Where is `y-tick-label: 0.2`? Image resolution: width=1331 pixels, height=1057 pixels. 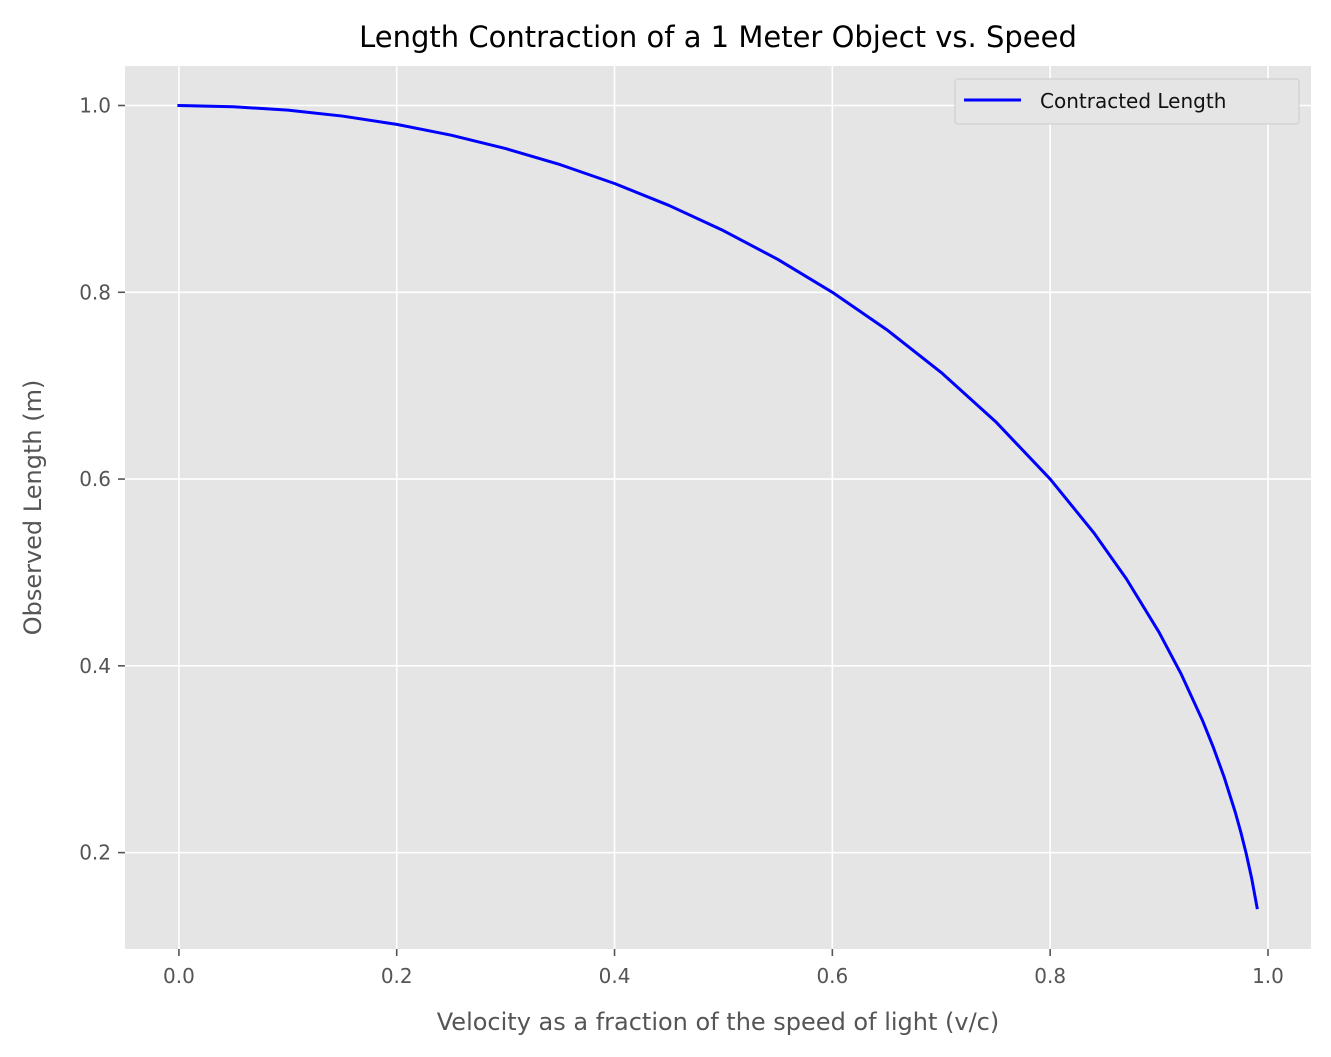 y-tick-label: 0.2 is located at coordinates (95, 853).